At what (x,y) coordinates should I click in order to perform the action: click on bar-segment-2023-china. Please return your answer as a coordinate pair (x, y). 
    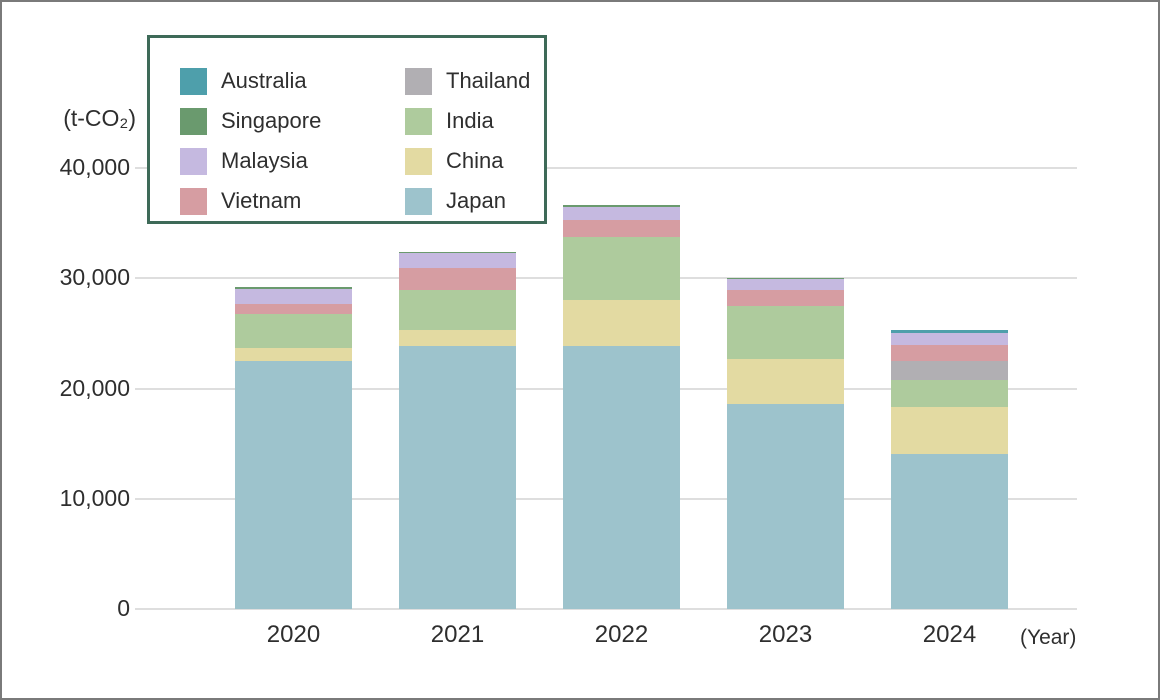
    Looking at the image, I should click on (785, 381).